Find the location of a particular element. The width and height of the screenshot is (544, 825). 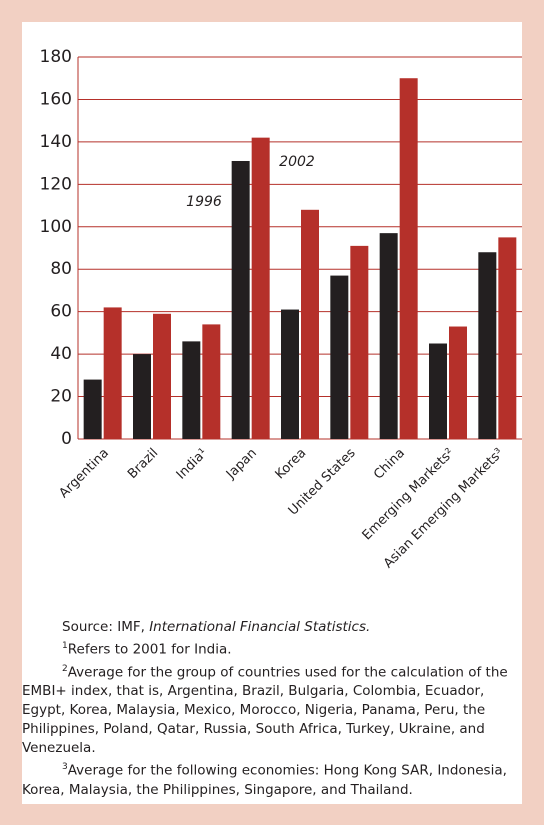

series-label: 1996 is located at coordinates (204, 202).